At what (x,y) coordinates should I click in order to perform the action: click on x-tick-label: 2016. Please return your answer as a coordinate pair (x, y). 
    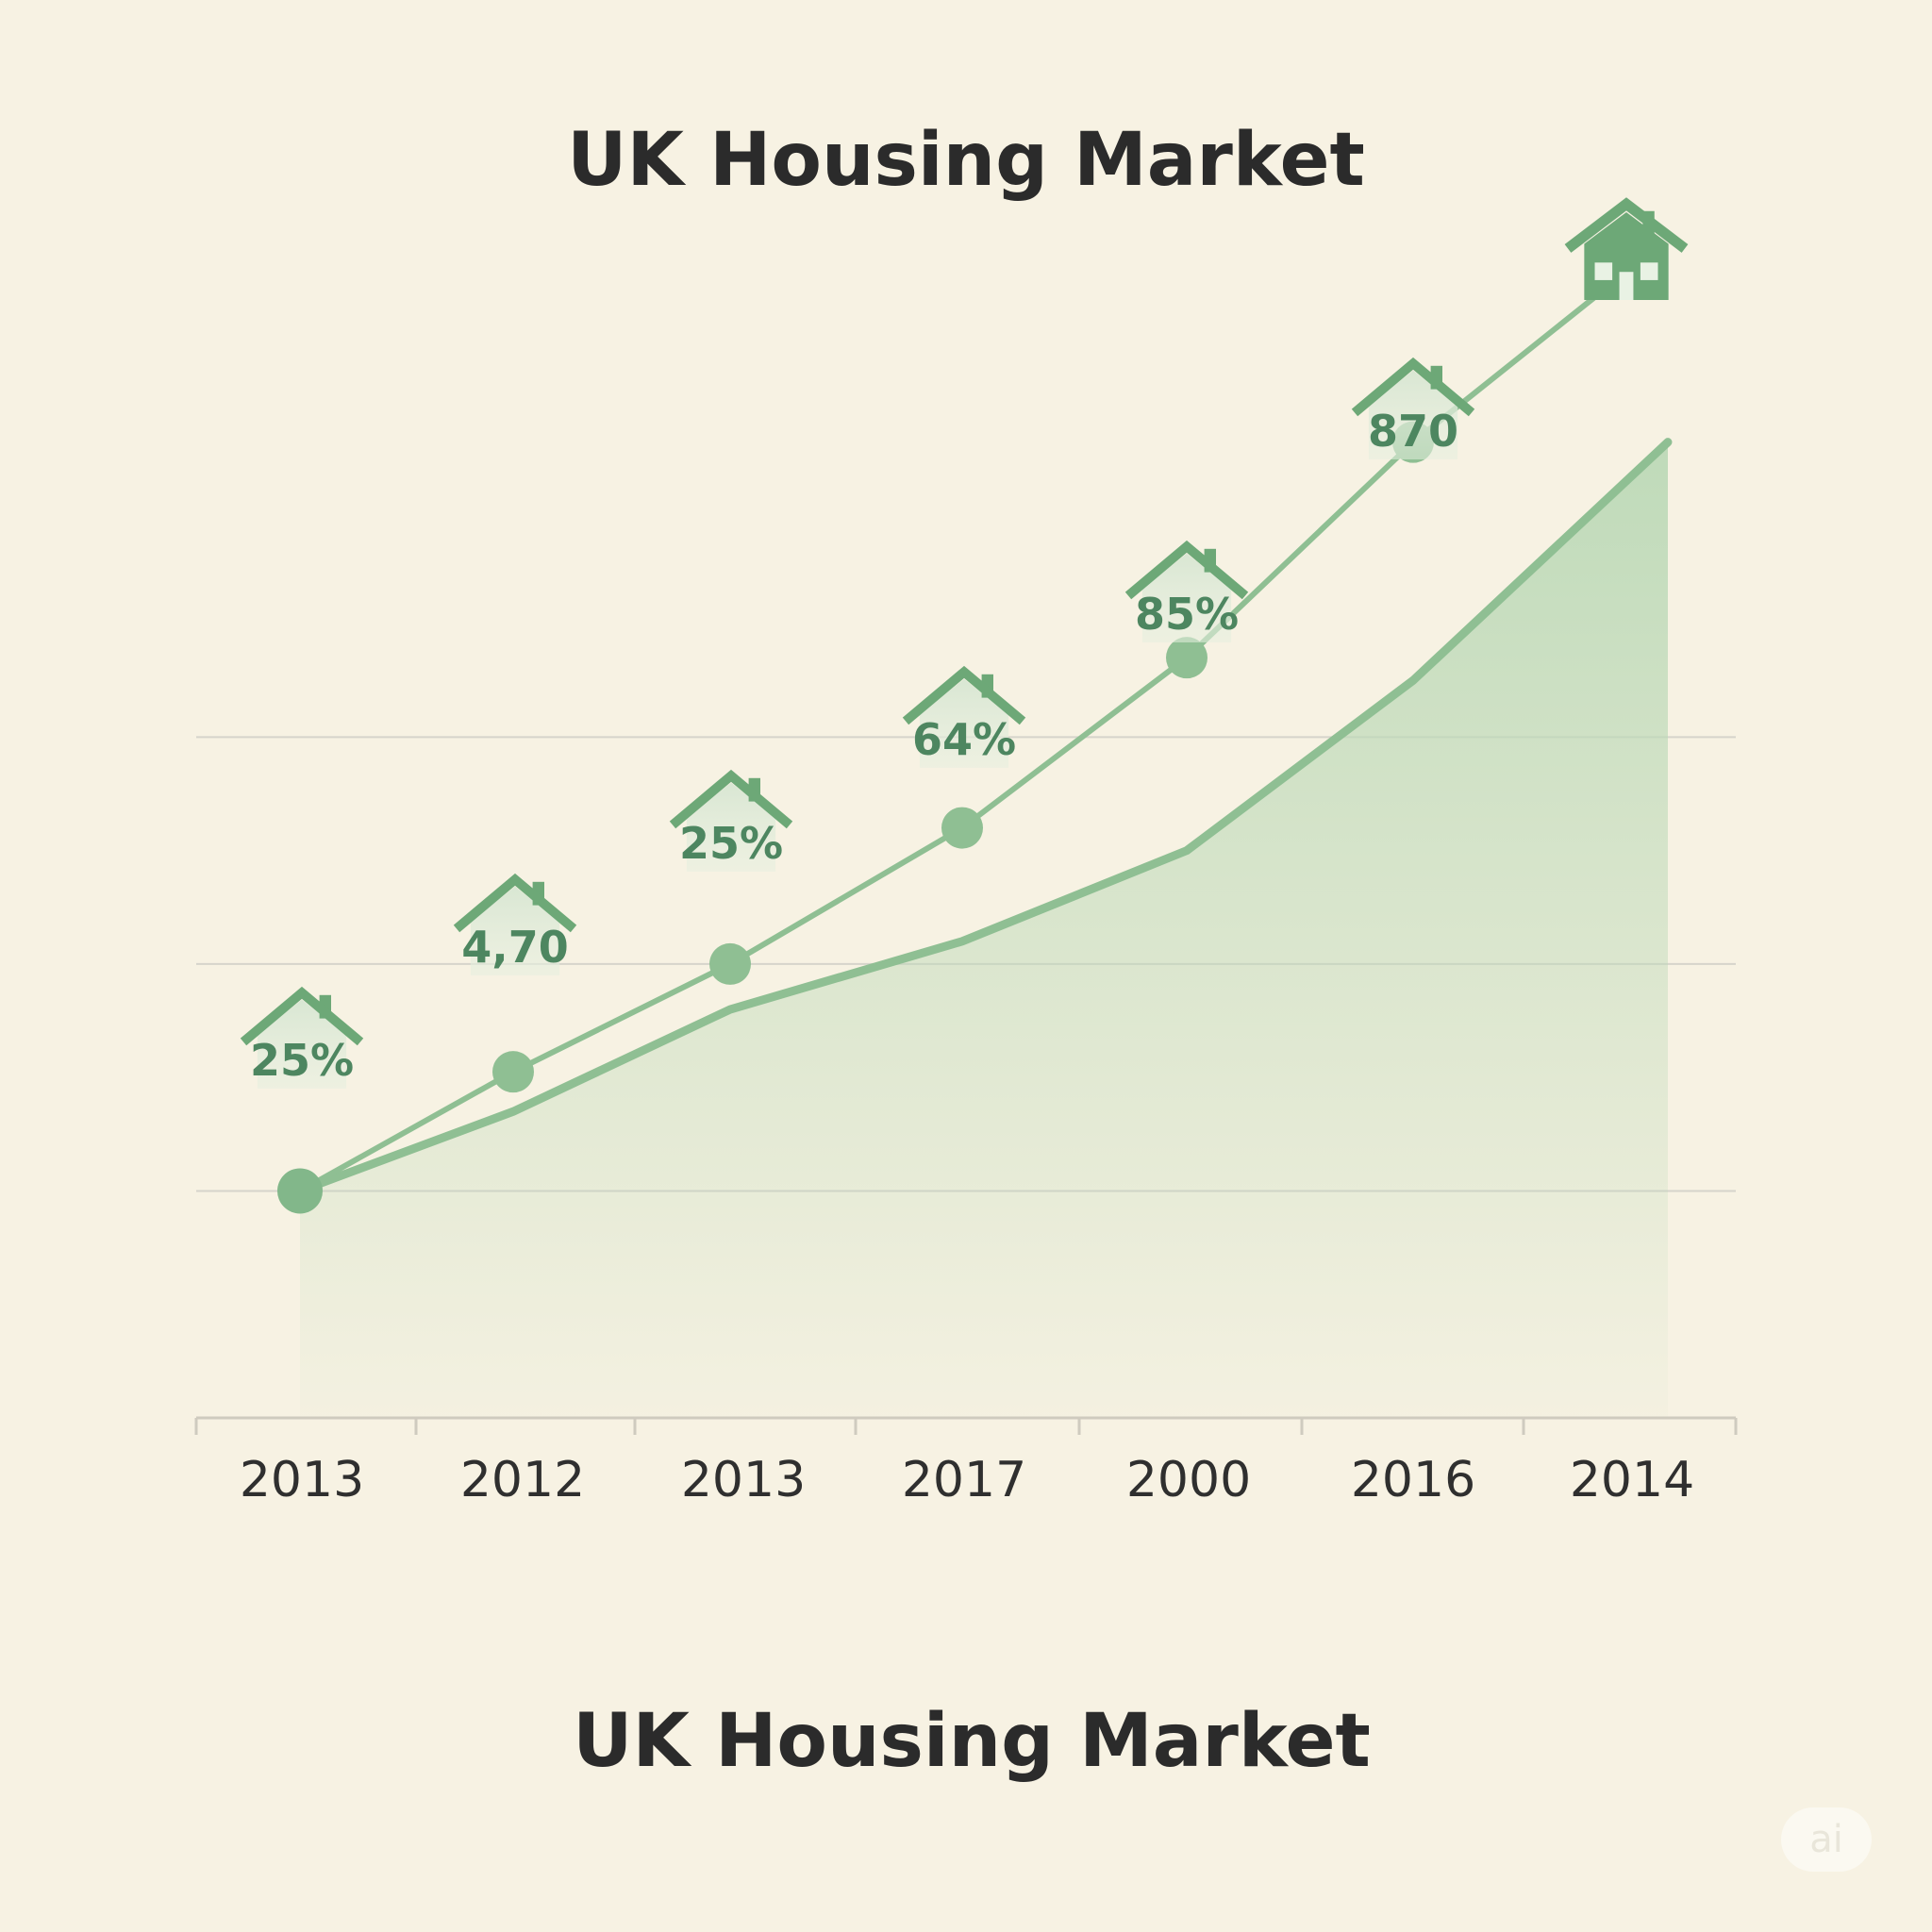
    Looking at the image, I should click on (1413, 1480).